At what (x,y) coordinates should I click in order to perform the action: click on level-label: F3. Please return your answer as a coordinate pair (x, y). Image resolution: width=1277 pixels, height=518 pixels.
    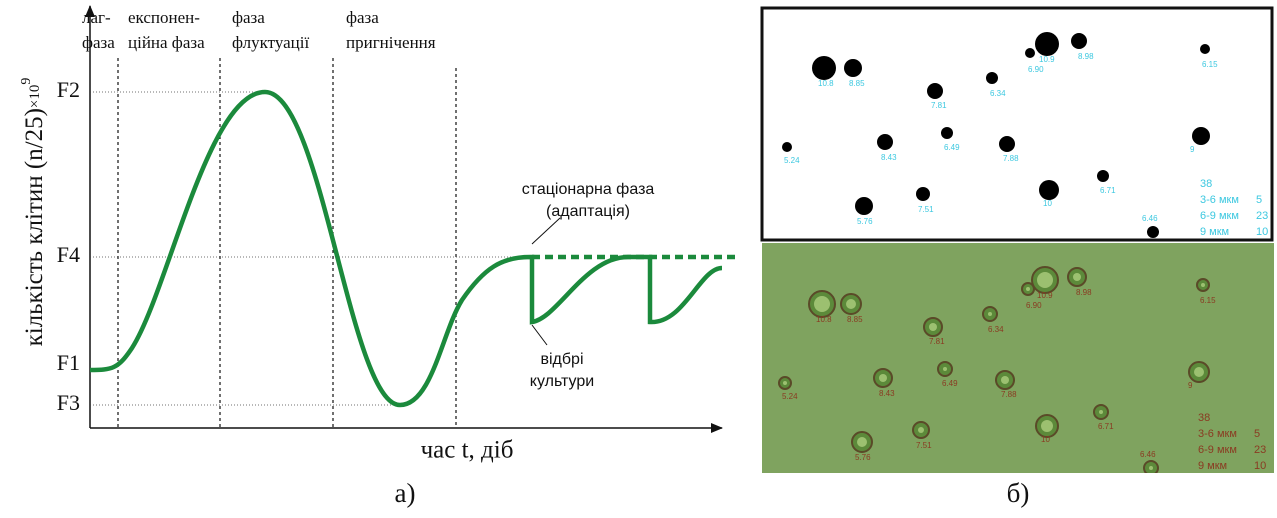
    Looking at the image, I should click on (68, 402).